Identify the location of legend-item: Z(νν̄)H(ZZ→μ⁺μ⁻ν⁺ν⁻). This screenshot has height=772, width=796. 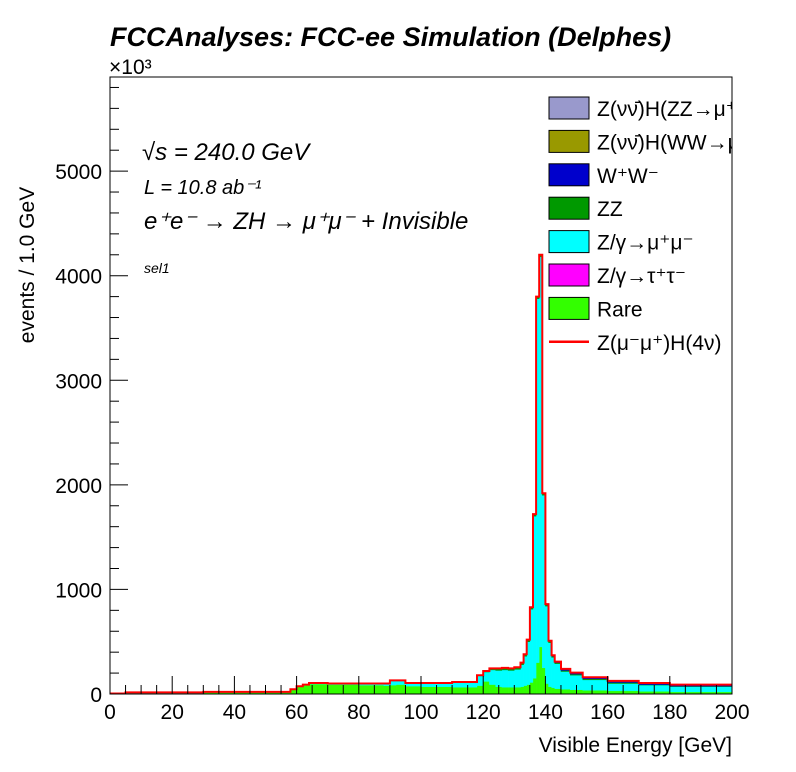
(672, 108).